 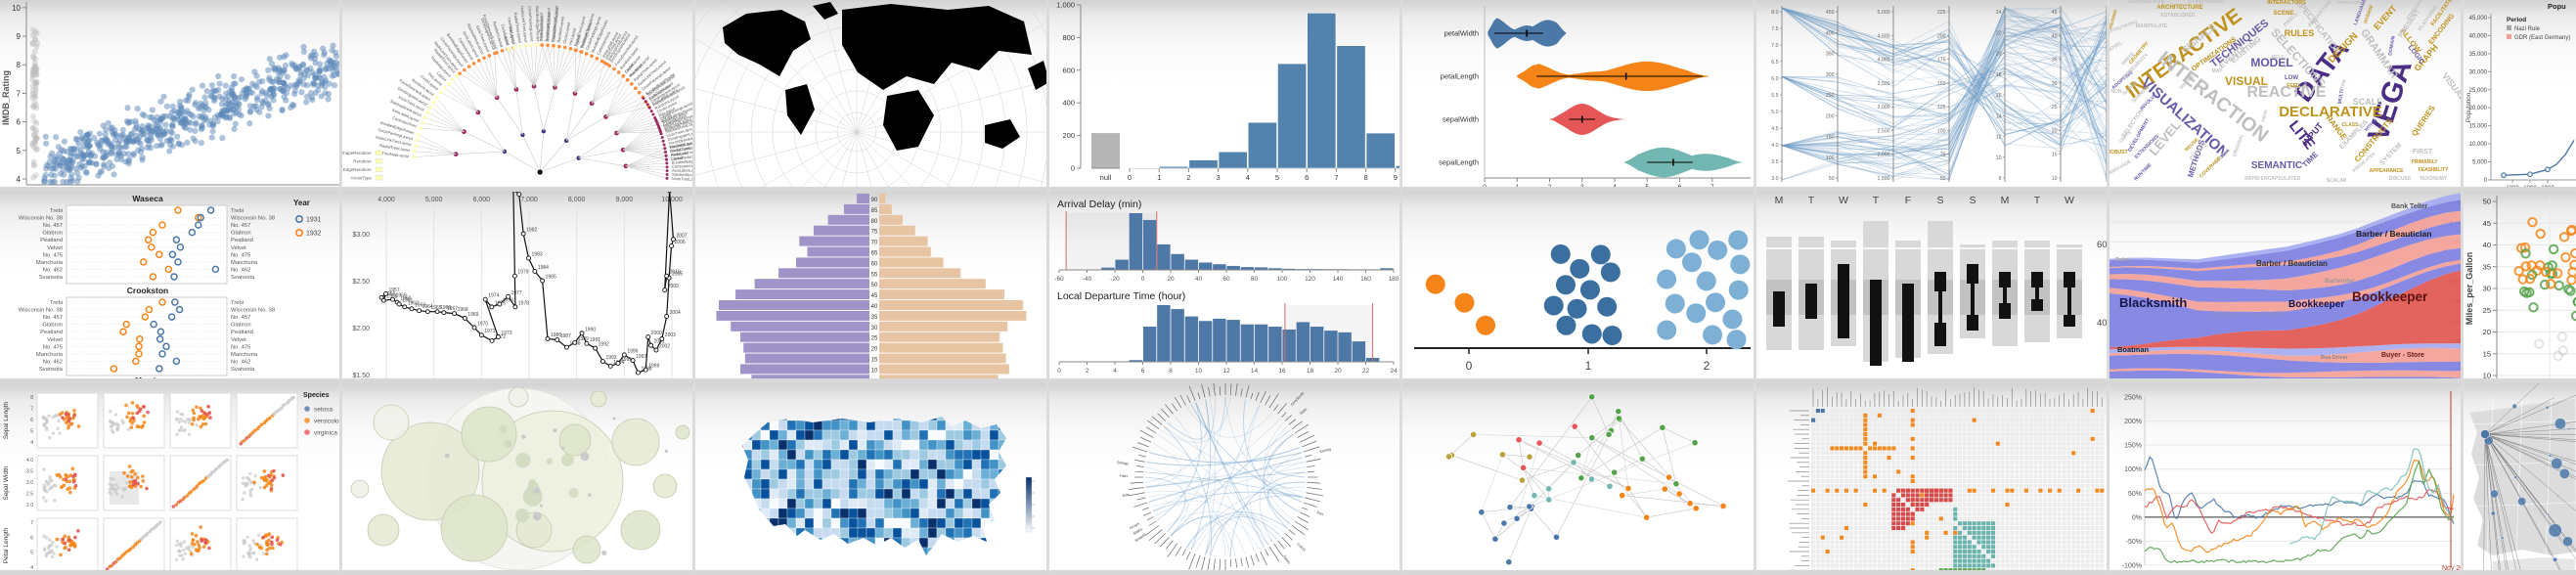 I want to click on svg-text: 2004, so click(x=675, y=313).